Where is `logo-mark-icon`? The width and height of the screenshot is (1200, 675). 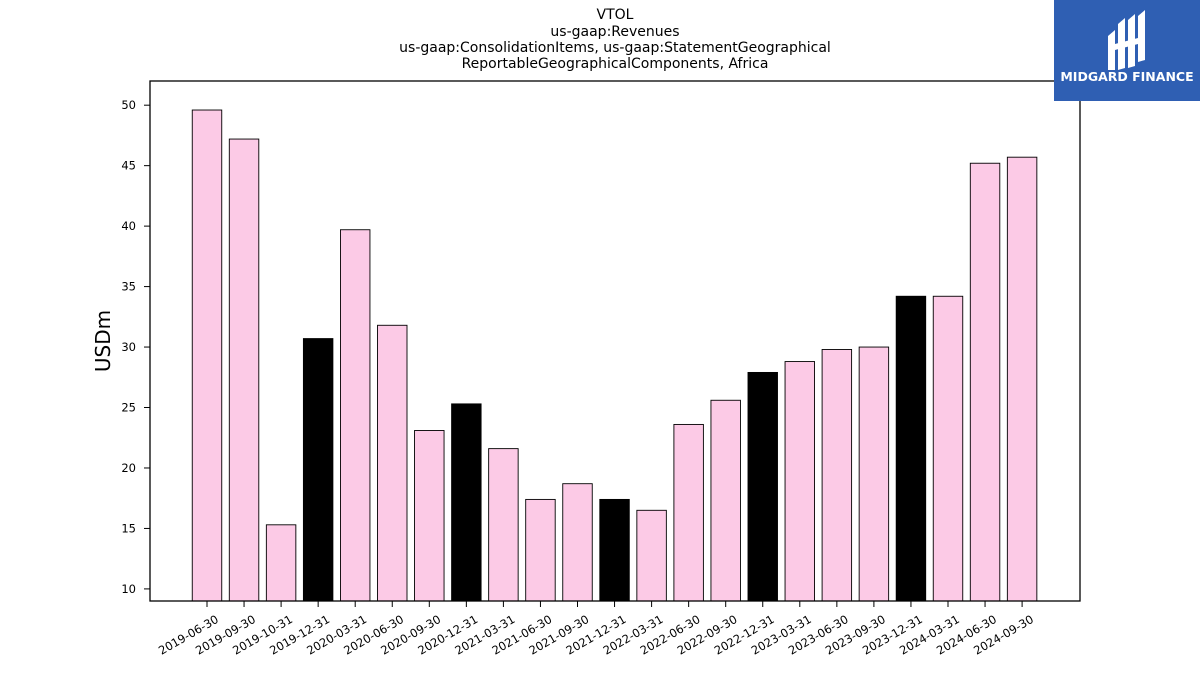
logo-mark-icon is located at coordinates (1126, 40).